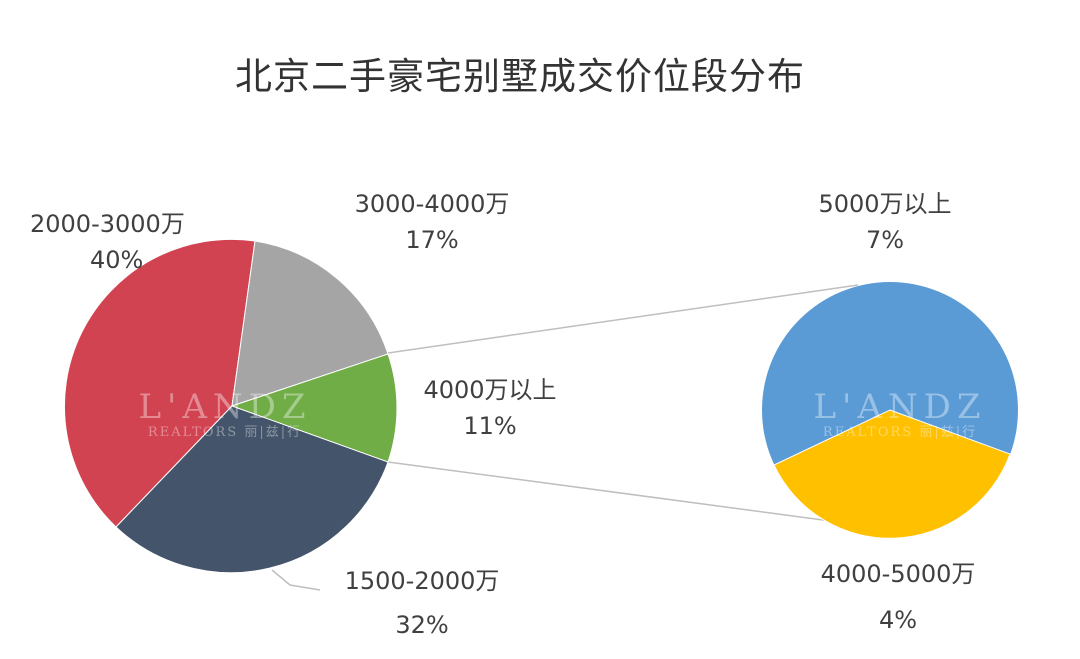  I want to click on label-4000-plus: 4000万以上 11%, so click(490, 408).